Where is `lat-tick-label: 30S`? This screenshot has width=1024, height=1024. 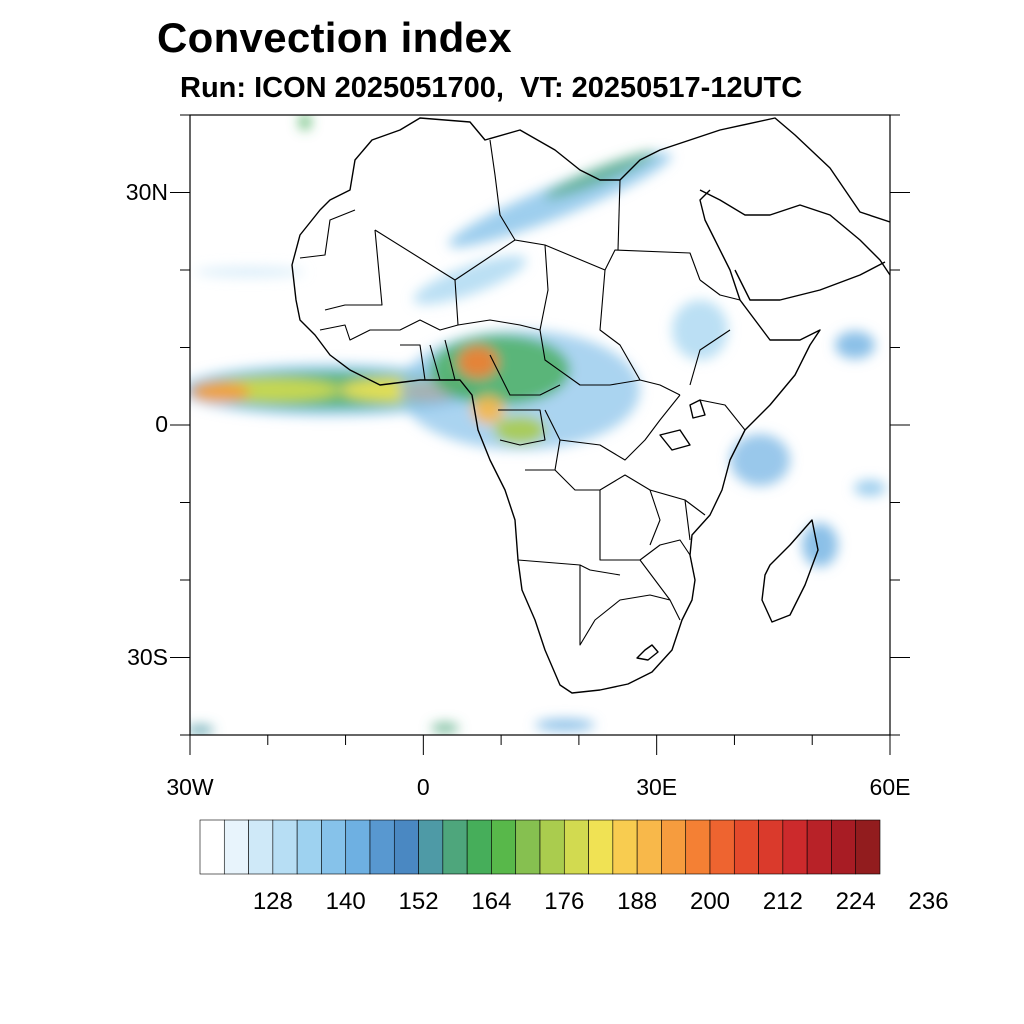
lat-tick-label: 30S is located at coordinates (147, 656).